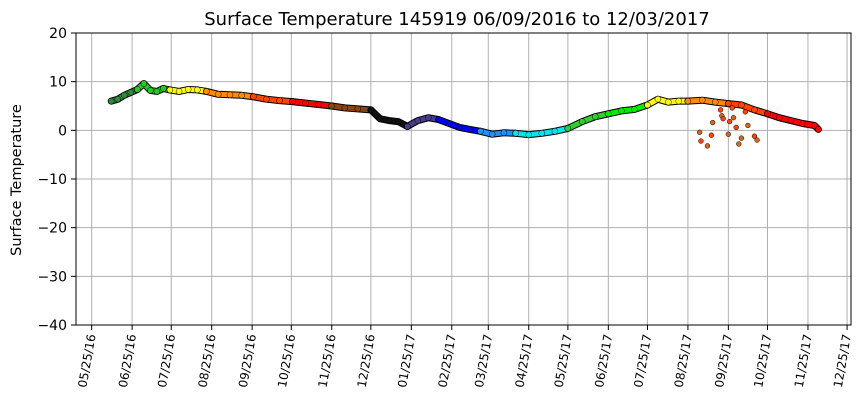 This screenshot has height=408, width=864. What do you see at coordinates (52, 180) in the screenshot?
I see `y-tick-label: −10` at bounding box center [52, 180].